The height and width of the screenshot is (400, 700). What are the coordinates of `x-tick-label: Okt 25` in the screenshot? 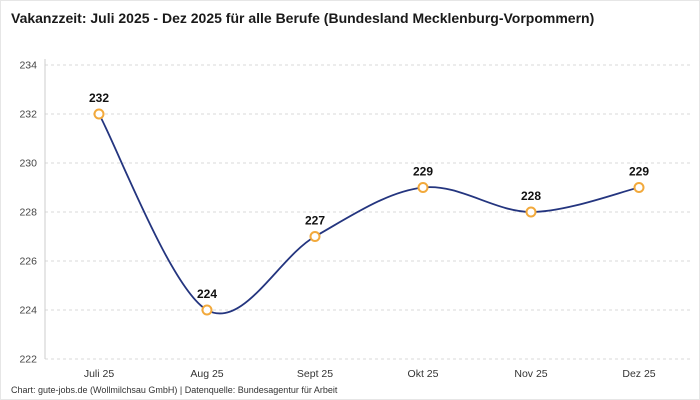 It's located at (423, 374).